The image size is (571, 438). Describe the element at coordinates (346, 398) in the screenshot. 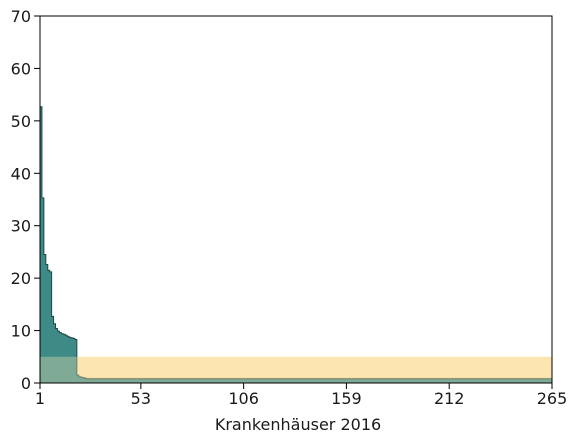

I see `x-tick-label-3: 159` at that location.